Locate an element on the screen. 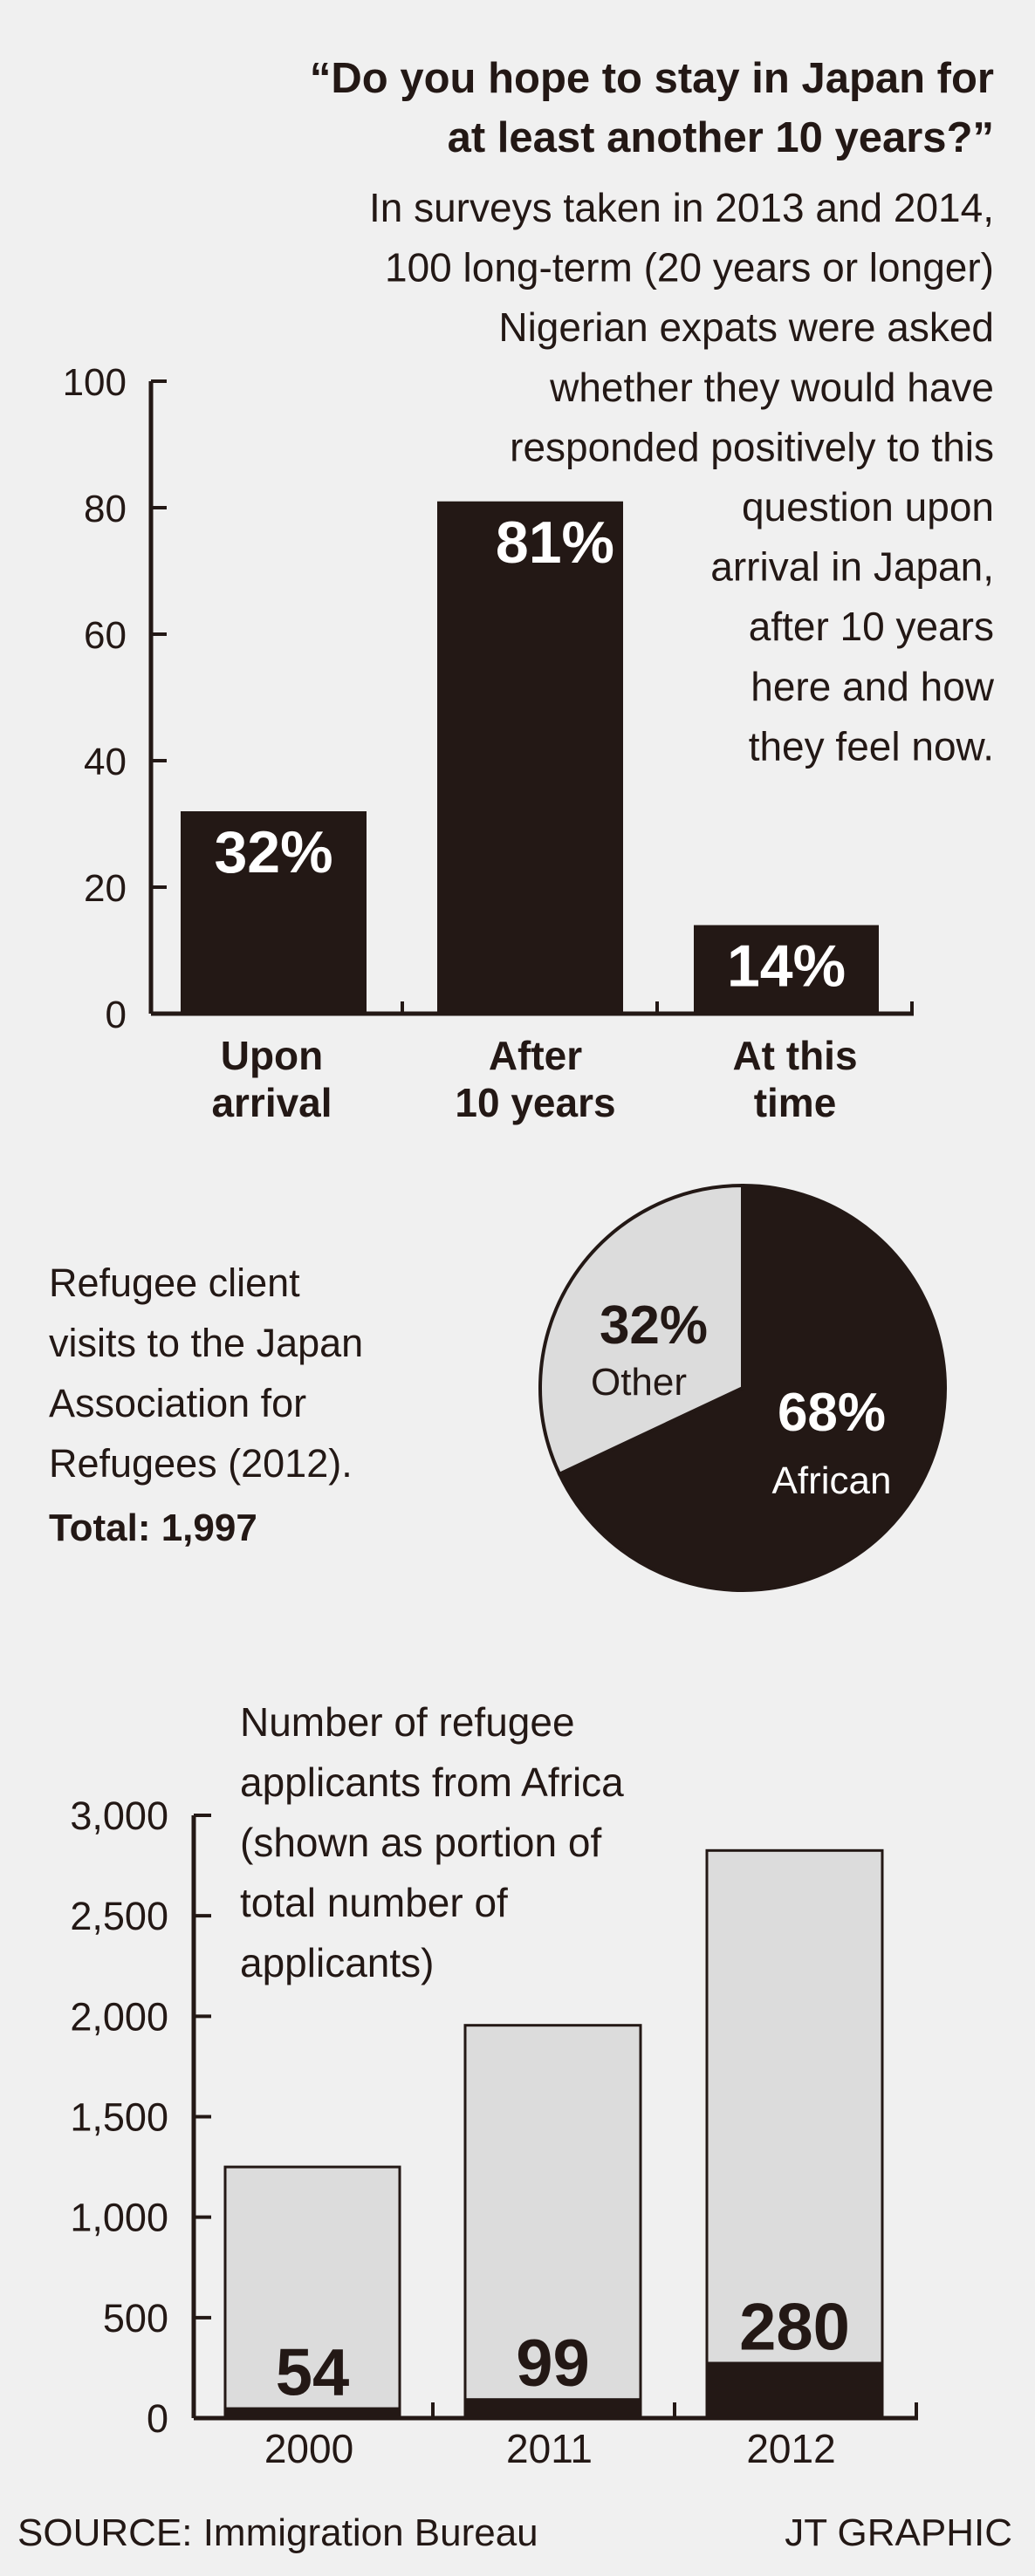 This screenshot has height=2576, width=1035. pie-total-label: Total: 1,997 is located at coordinates (153, 1528).